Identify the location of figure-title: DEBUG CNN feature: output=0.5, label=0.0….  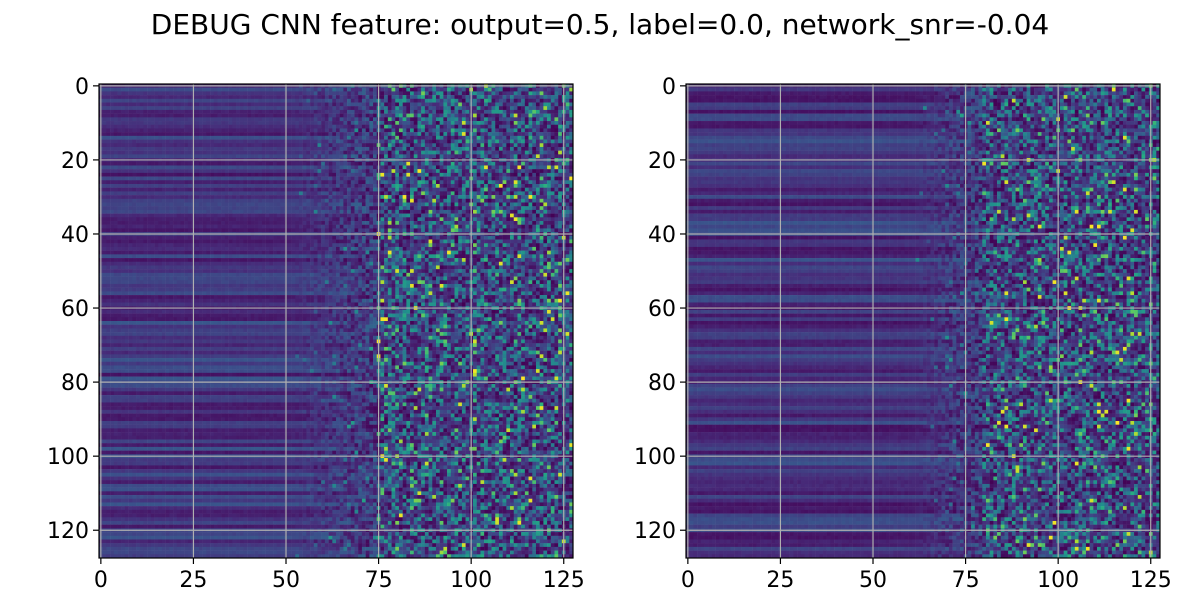
(600, 24).